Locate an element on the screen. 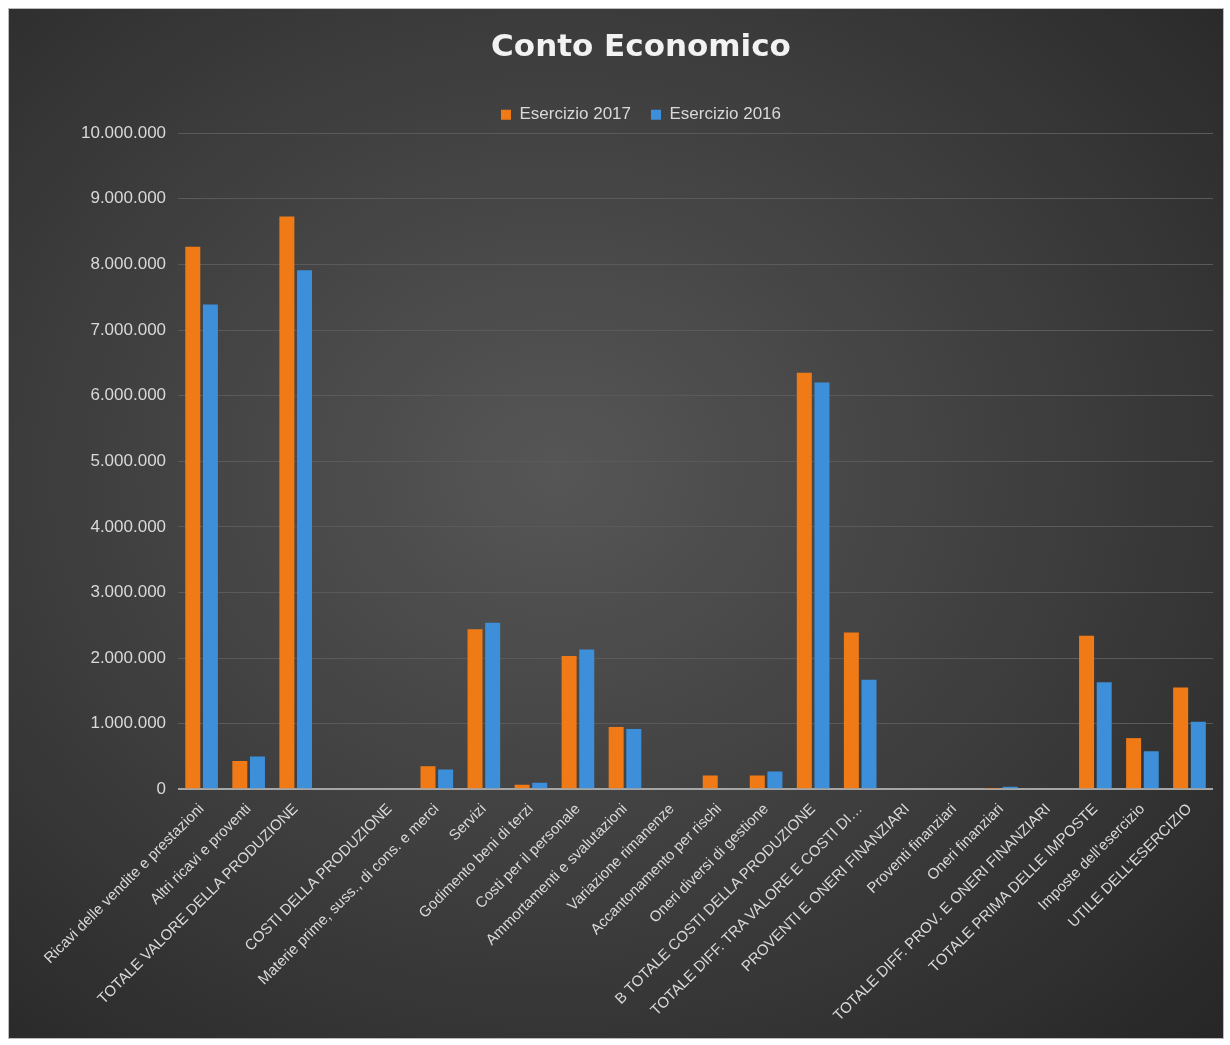 The height and width of the screenshot is (1045, 1230). y-tick-label: 5.000.000 is located at coordinates (128, 460).